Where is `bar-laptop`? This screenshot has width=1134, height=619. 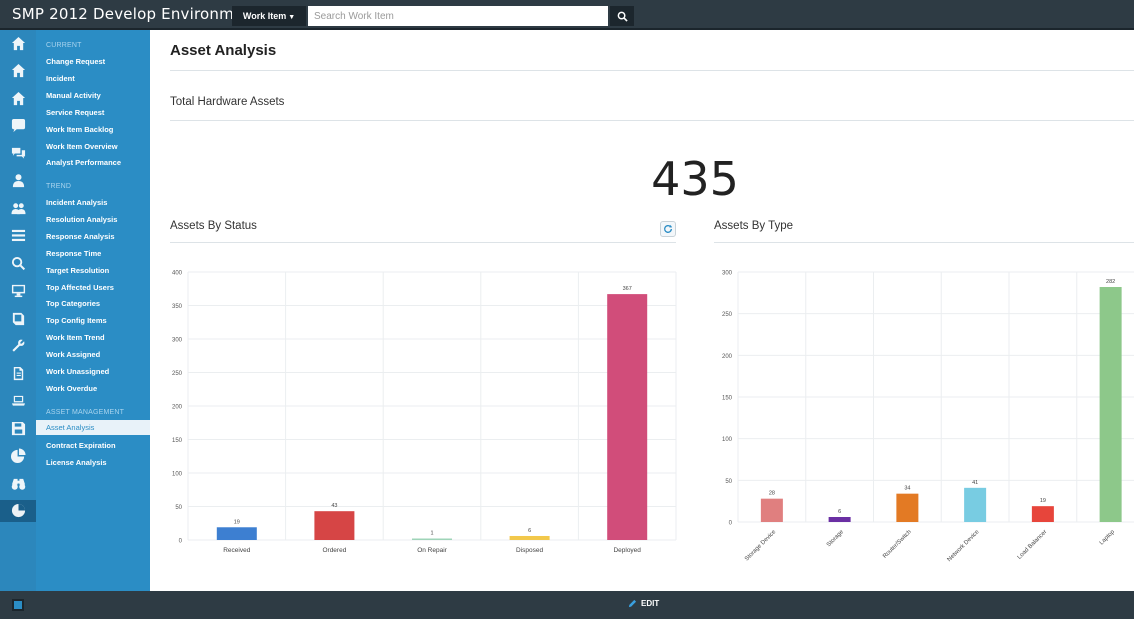
bar-laptop is located at coordinates (1110, 404).